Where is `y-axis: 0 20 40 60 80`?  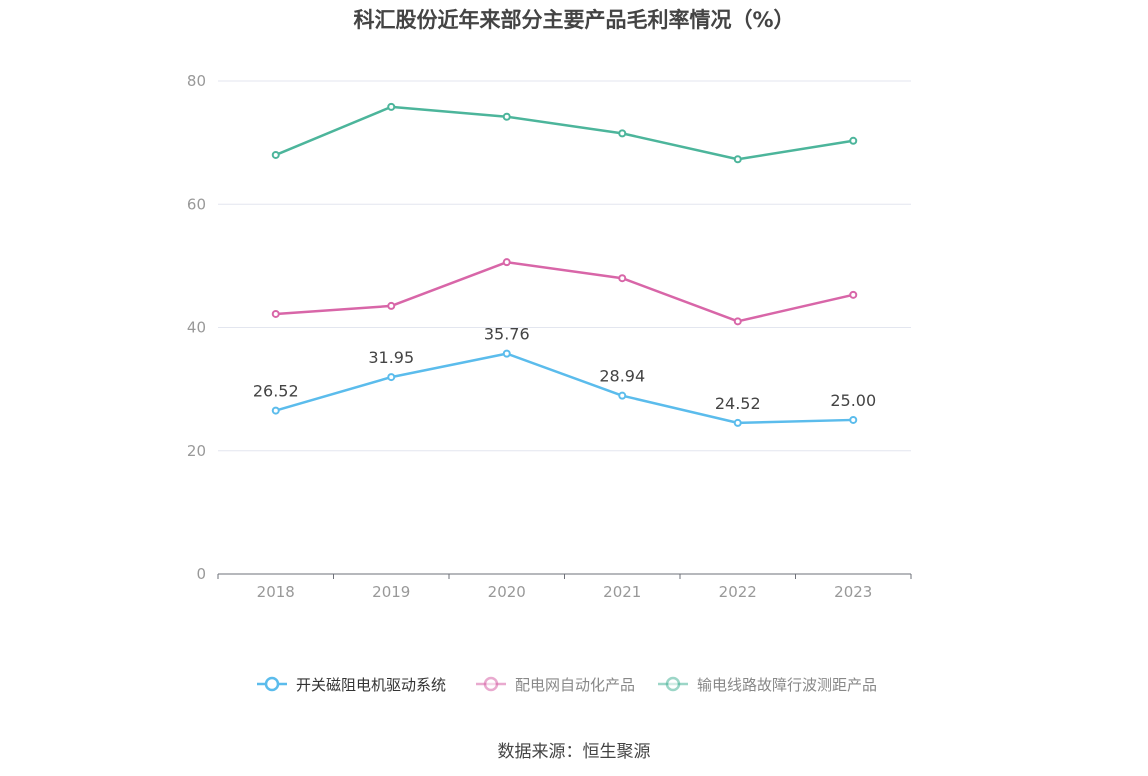
y-axis: 0 20 40 60 80 is located at coordinates (196, 327).